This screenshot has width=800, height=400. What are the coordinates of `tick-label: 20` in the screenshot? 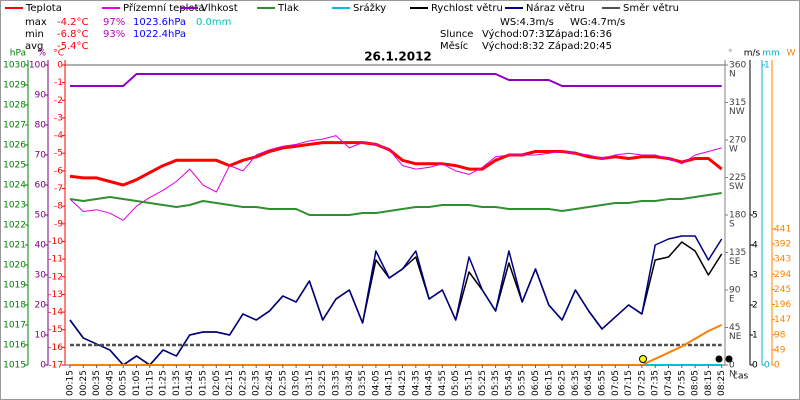 It's located at (41, 306).